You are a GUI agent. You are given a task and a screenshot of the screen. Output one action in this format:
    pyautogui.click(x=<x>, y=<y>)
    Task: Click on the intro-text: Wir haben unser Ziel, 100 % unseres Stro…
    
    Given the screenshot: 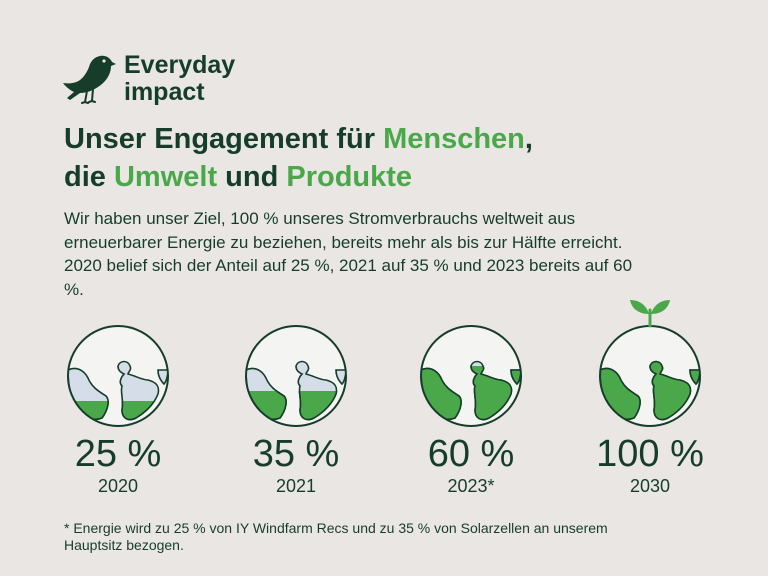 What is the action you would take?
    pyautogui.click(x=348, y=254)
    